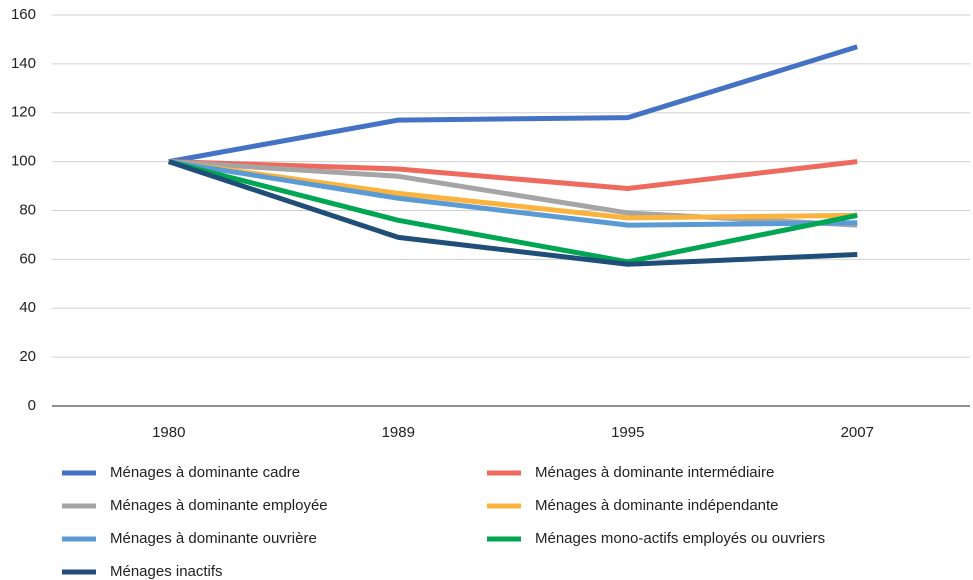  Describe the element at coordinates (219, 505) in the screenshot. I see `legend-label: Ménages à dominante employée` at that location.